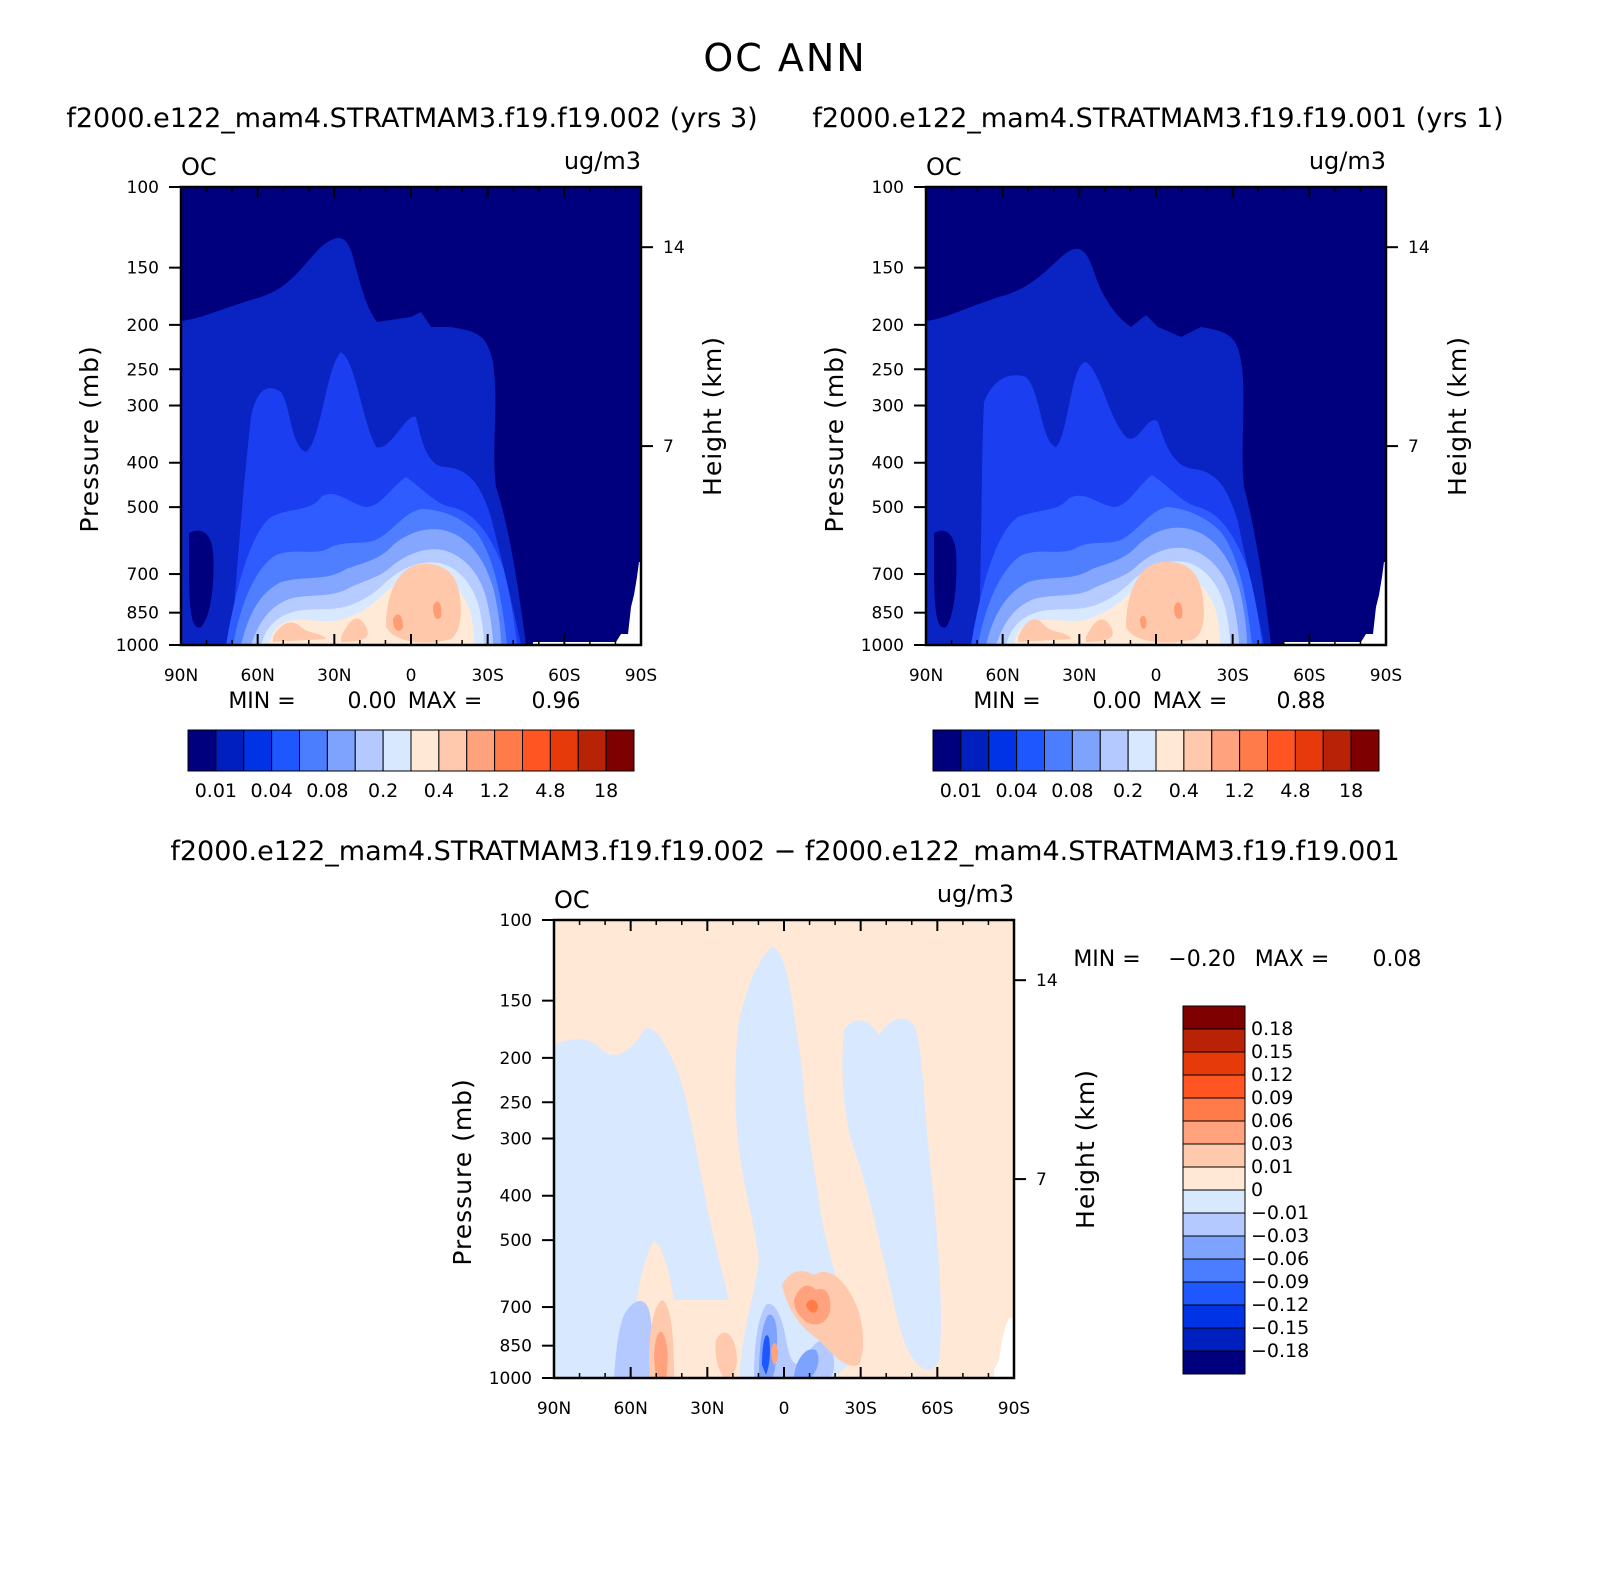 The width and height of the screenshot is (1597, 1594). Describe the element at coordinates (572, 900) in the screenshot. I see `variable-label: OC` at that location.